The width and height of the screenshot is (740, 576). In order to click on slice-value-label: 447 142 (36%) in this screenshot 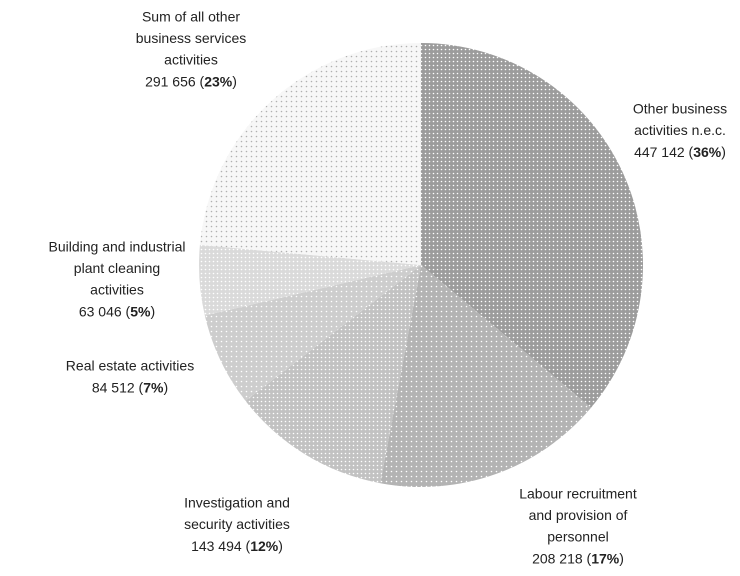, I will do `click(680, 152)`.